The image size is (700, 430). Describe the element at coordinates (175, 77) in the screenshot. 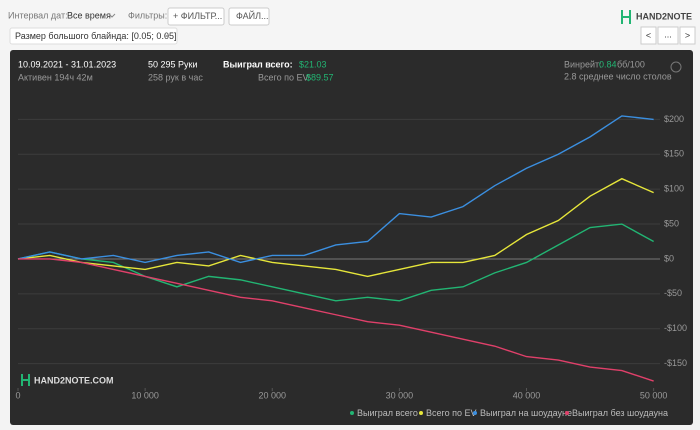

I see `hands-per-hour: 258 рук в час` at that location.